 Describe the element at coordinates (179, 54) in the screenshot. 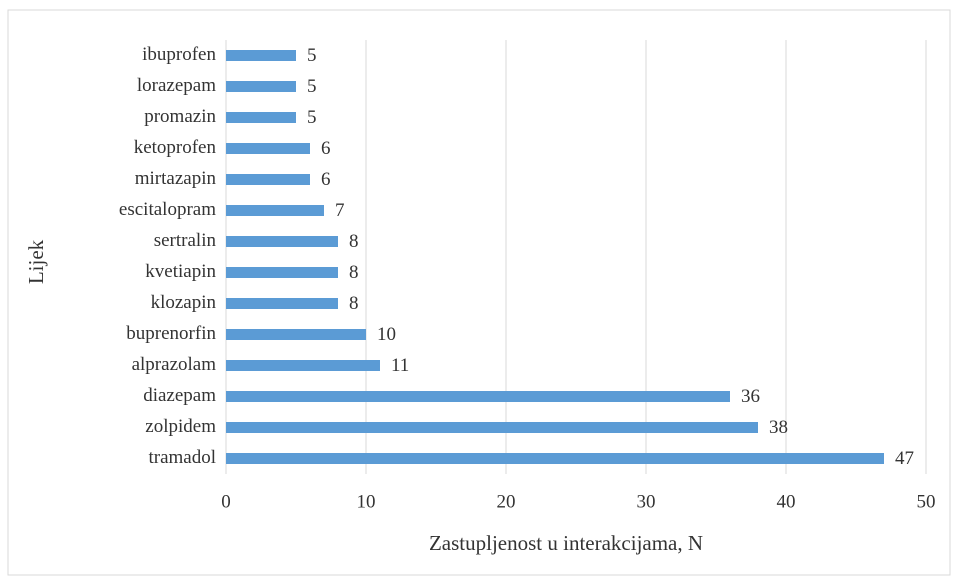

I see `y-tick-label: ibuprofen` at that location.